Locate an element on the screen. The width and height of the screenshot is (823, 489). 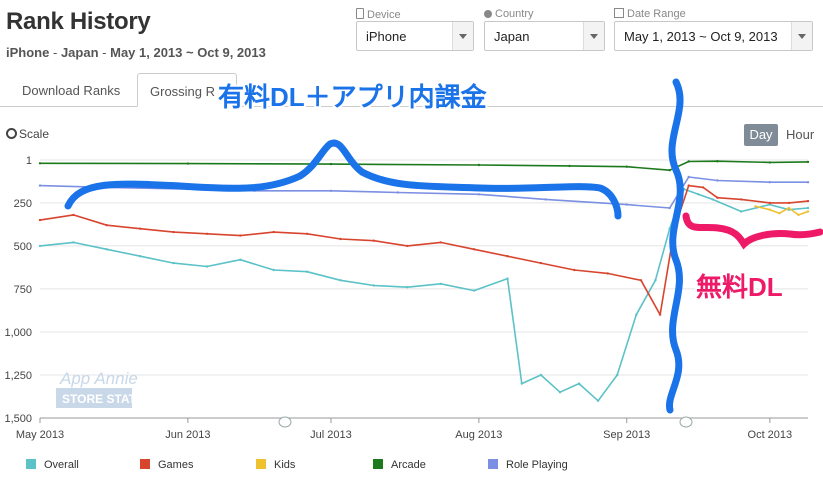
y-tick-label: 1,000 is located at coordinates (18, 333).